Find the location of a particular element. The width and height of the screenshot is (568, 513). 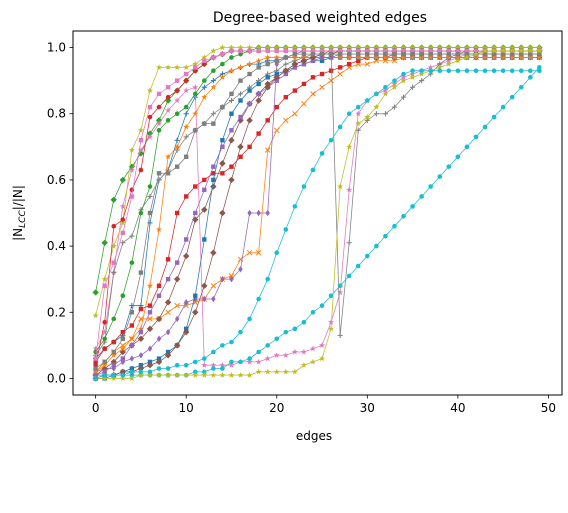

x-tick-label: 40 is located at coordinates (457, 408).